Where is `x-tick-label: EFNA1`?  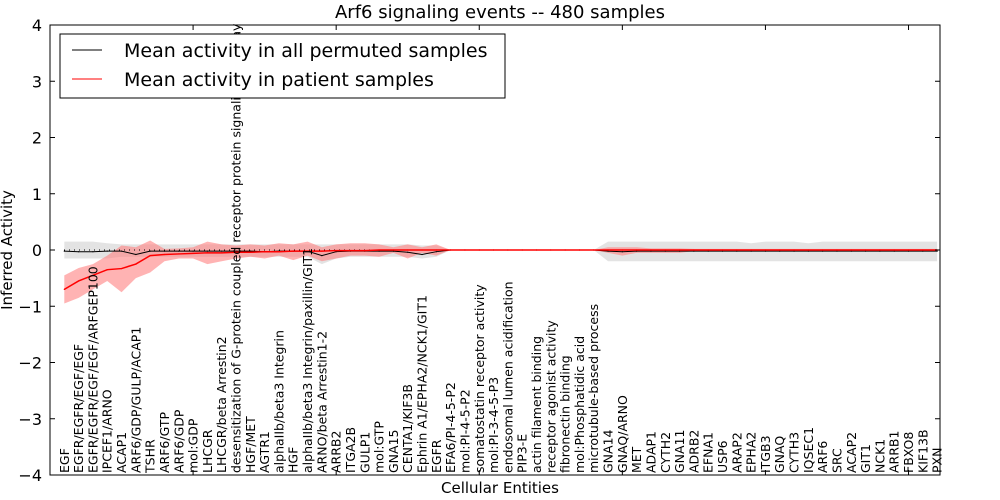
x-tick-label: EFNA1 is located at coordinates (708, 452).